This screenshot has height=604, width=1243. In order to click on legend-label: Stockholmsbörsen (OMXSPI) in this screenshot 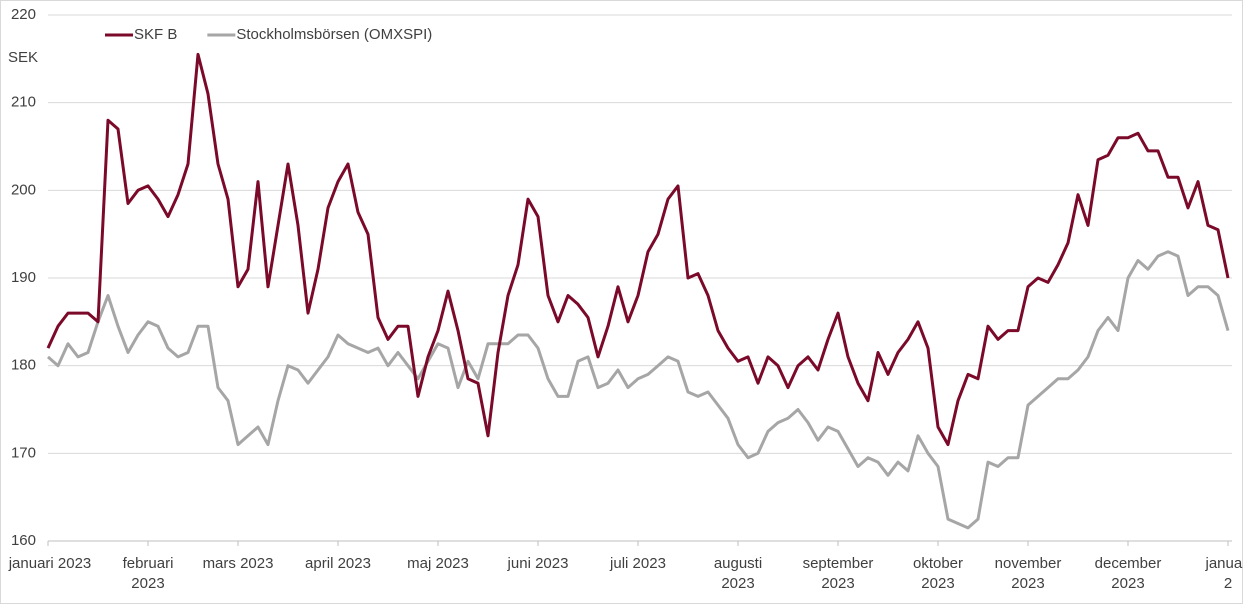, I will do `click(334, 34)`.